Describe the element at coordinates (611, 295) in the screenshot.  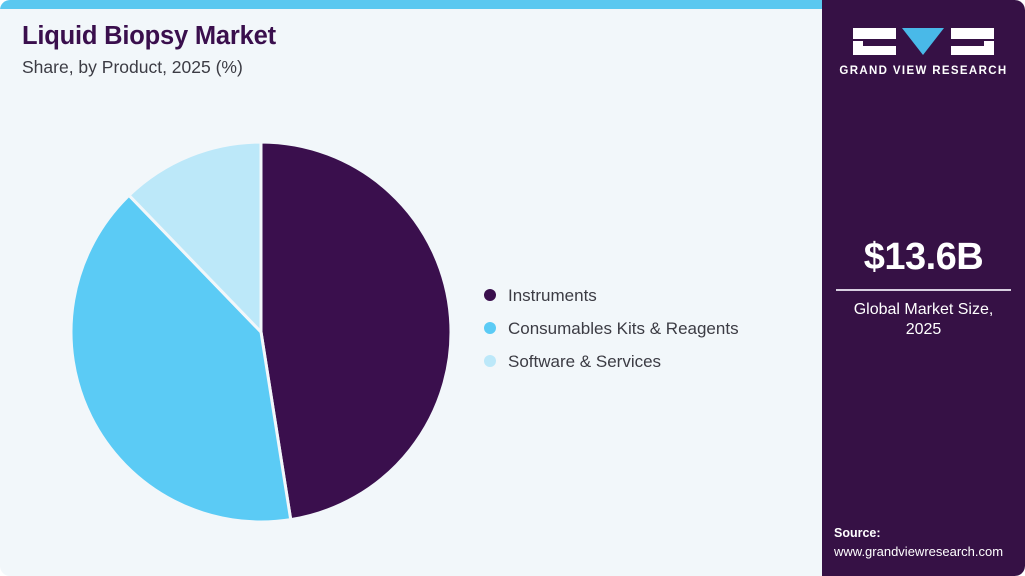
I see `legend-item-instruments: Instruments` at that location.